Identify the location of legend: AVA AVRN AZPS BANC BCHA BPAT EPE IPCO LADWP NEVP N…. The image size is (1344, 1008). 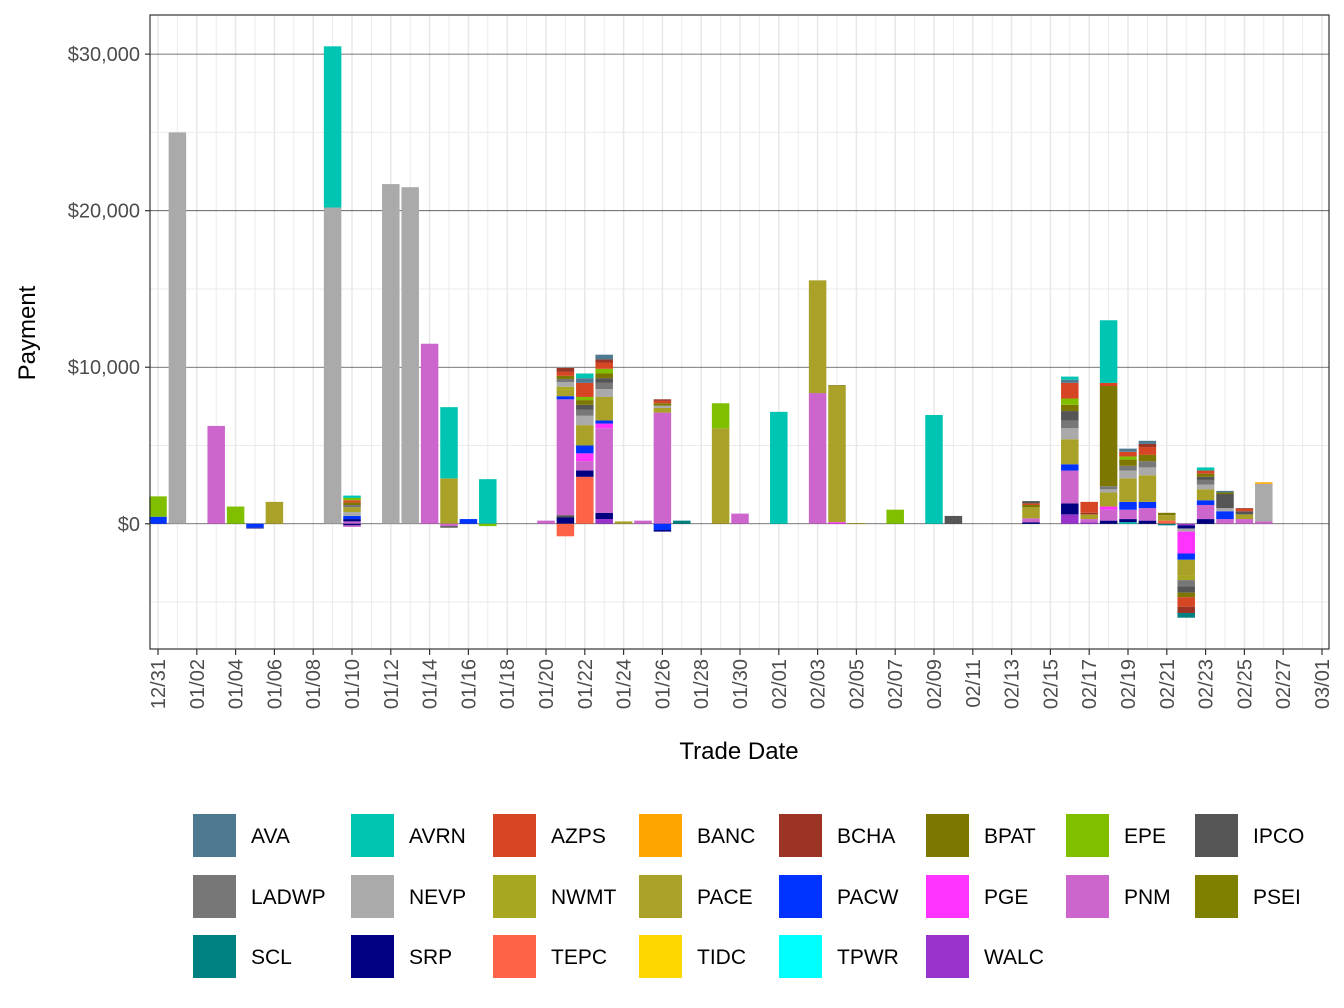
(748, 896).